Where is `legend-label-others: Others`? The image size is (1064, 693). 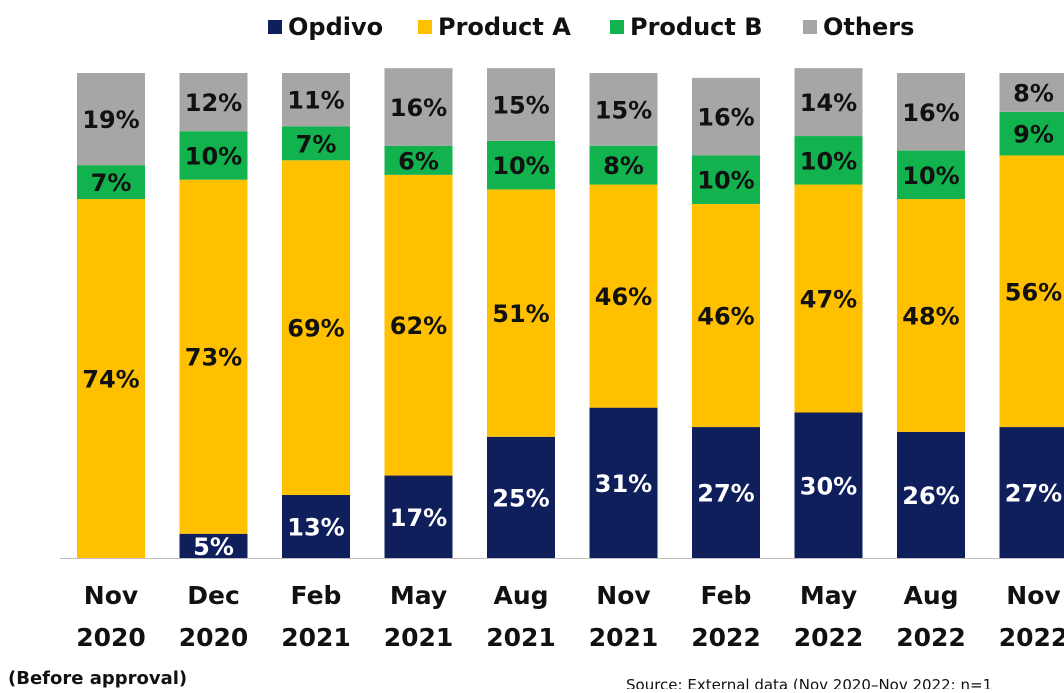
legend-label-others: Others is located at coordinates (868, 27).